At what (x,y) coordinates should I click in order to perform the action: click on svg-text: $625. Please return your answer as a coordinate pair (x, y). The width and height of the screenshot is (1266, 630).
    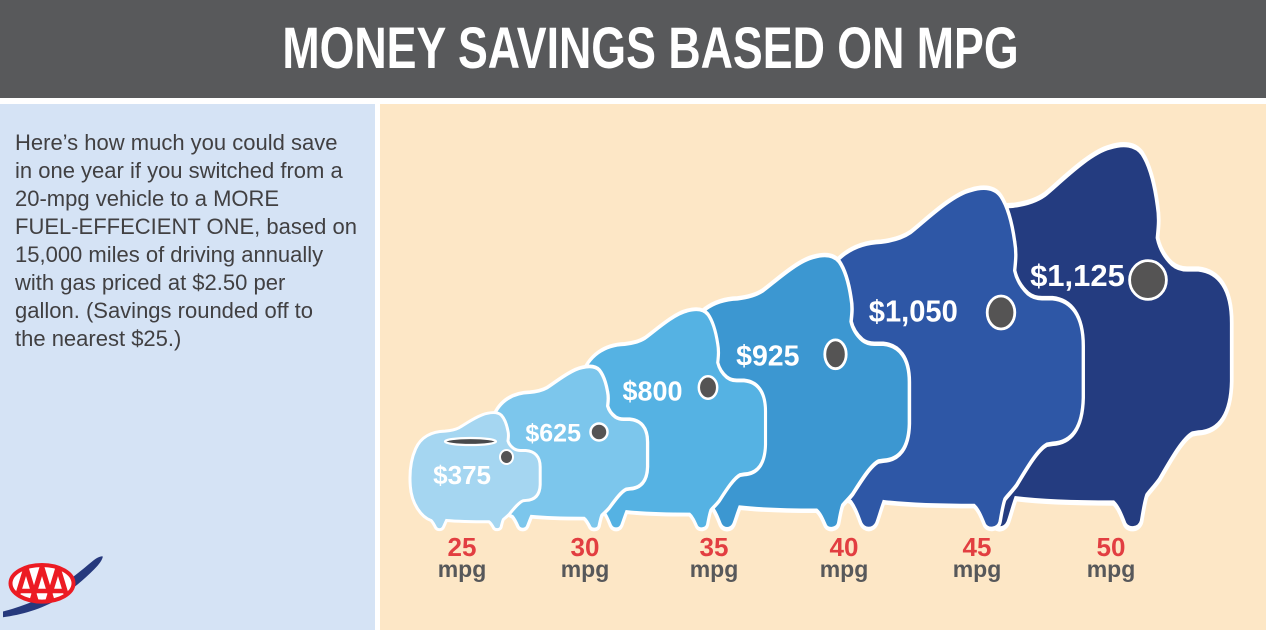
    Looking at the image, I should click on (553, 434).